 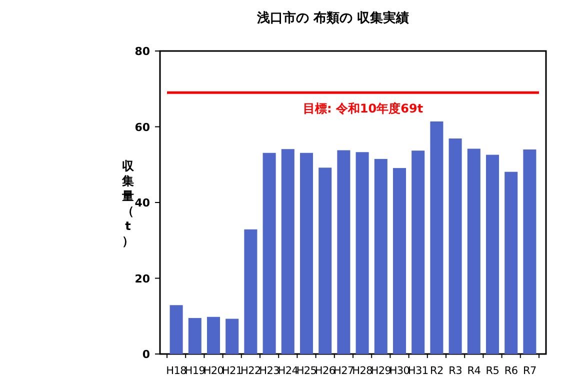 I want to click on x-tick-label: H21, so click(x=232, y=371).